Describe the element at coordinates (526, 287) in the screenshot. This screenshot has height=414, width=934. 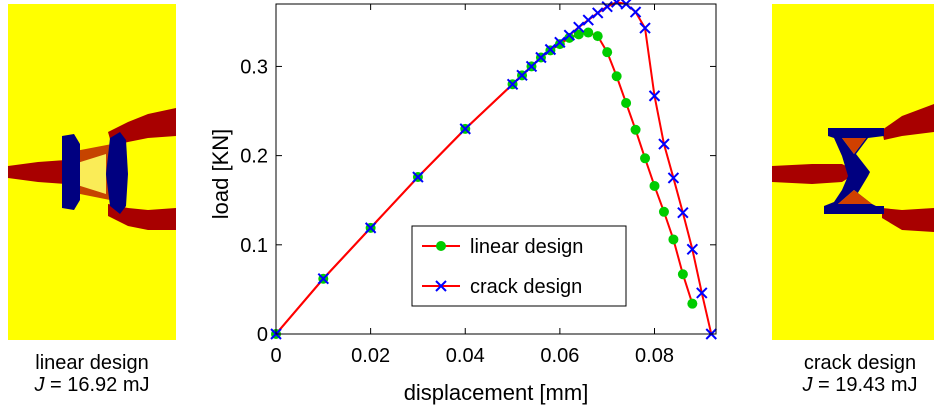
I see `legend-label-crack: crack design` at that location.